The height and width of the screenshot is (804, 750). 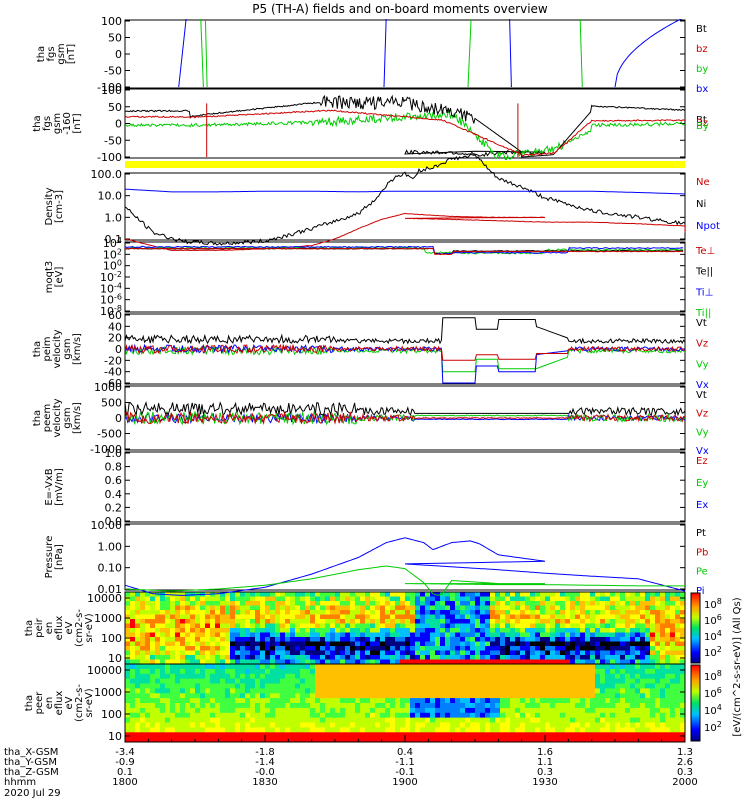 What do you see at coordinates (39, 703) in the screenshot?
I see `y-axis-label: peer` at bounding box center [39, 703].